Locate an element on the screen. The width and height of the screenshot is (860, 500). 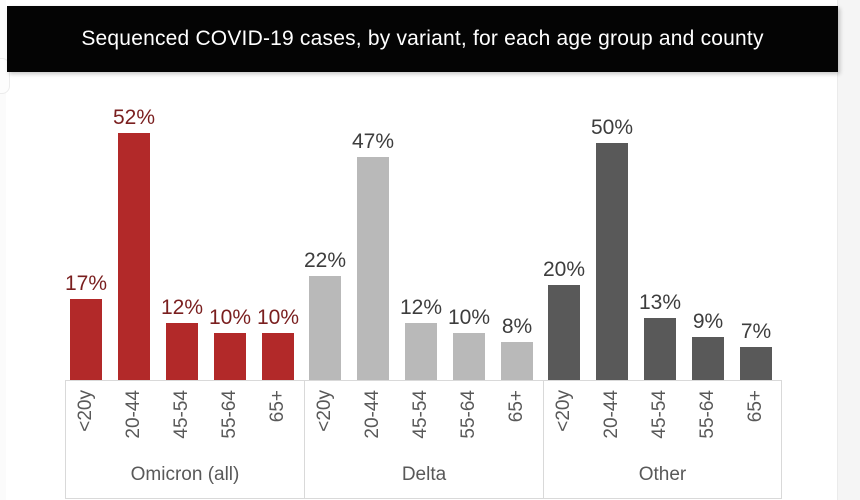
bar-value-label: 13% is located at coordinates (660, 303).